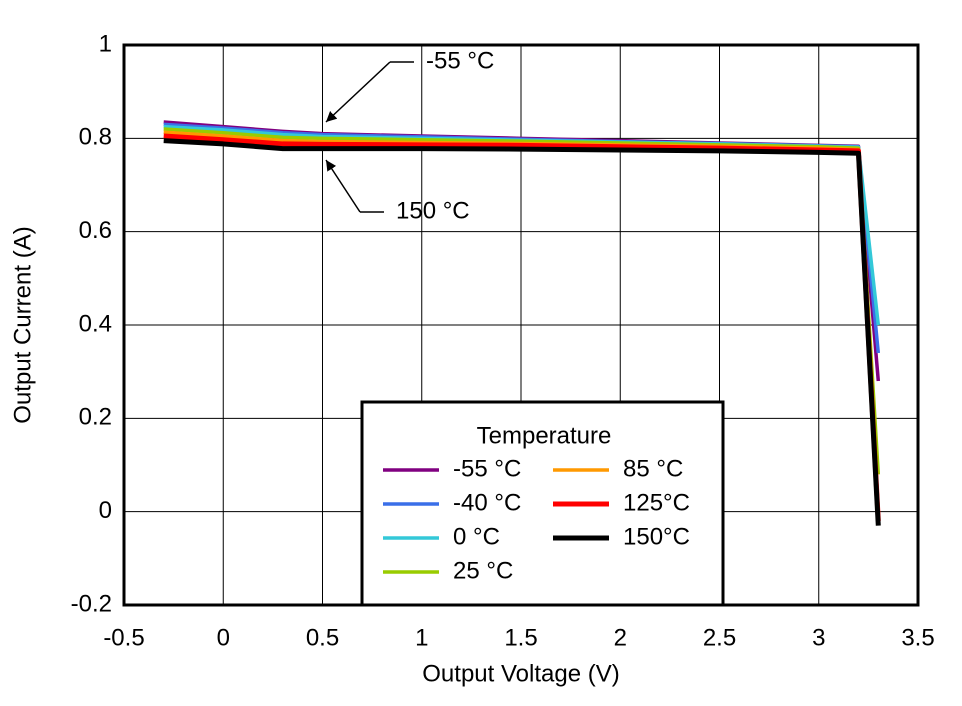 The image size is (962, 706). What do you see at coordinates (322, 637) in the screenshot?
I see `x-tick-label: 0.5` at bounding box center [322, 637].